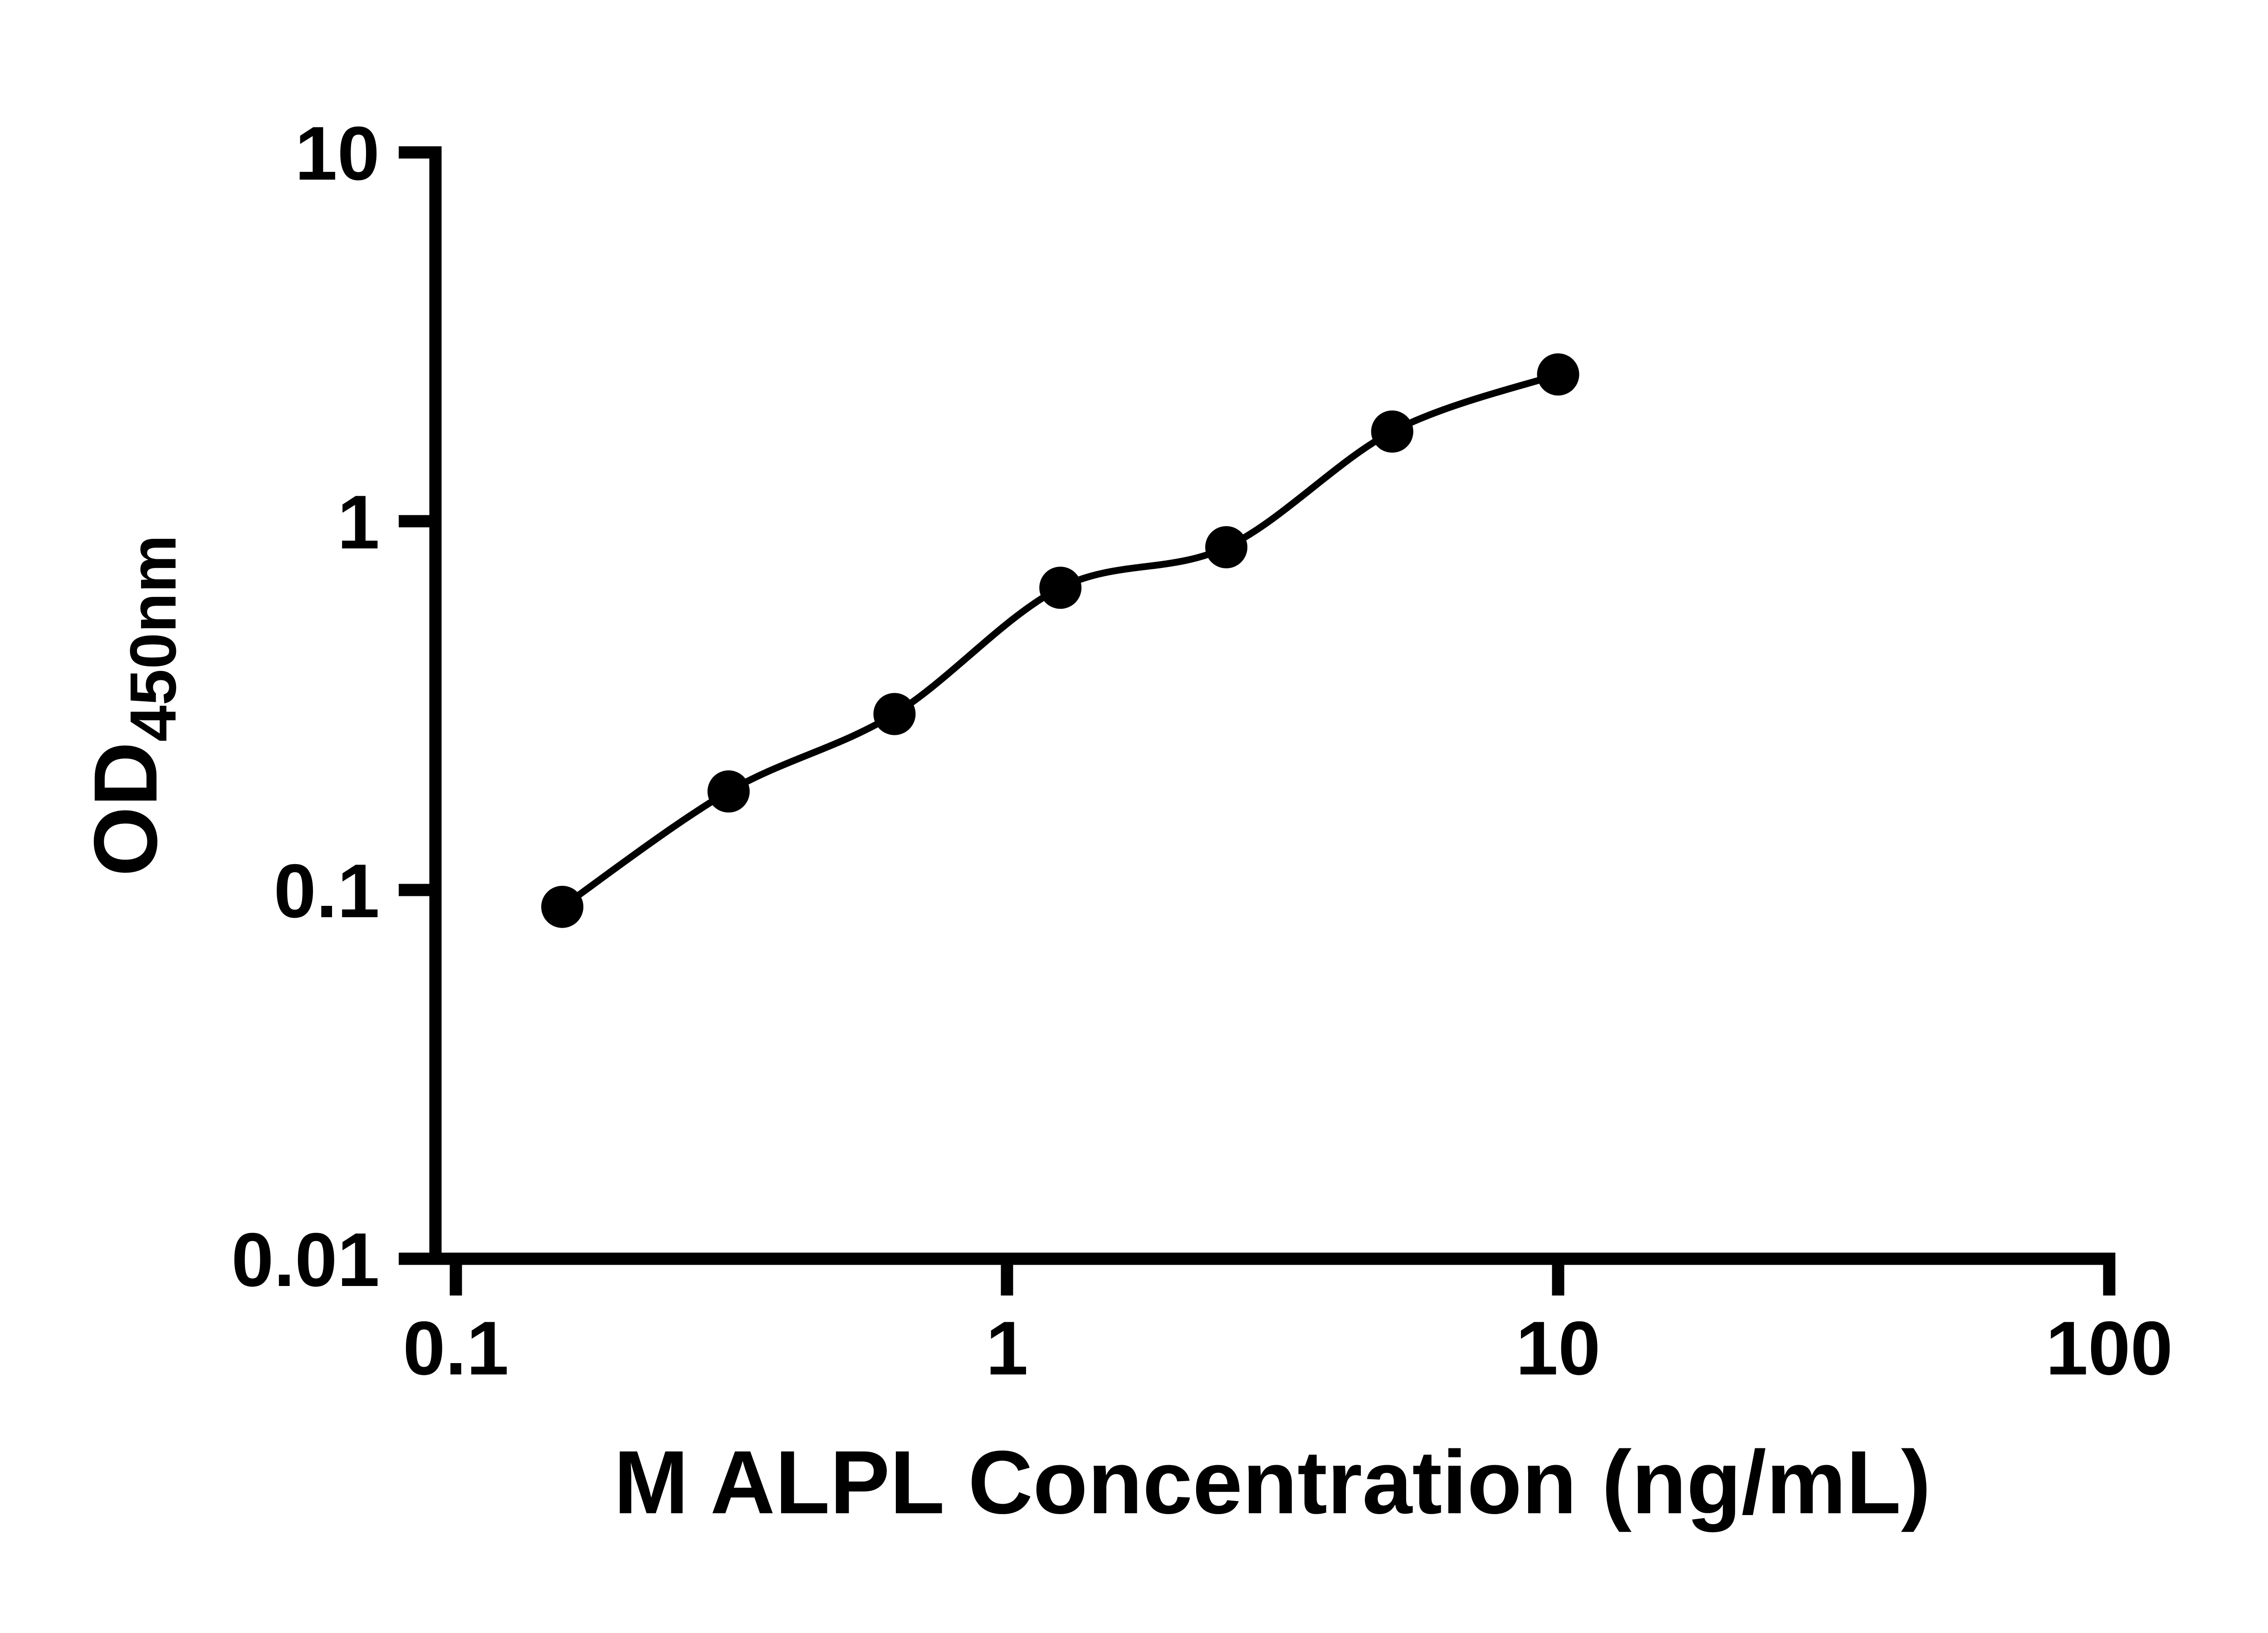 This screenshot has width=2268, height=1633. I want to click on y-axis-title: OD450nm, so click(133, 705).